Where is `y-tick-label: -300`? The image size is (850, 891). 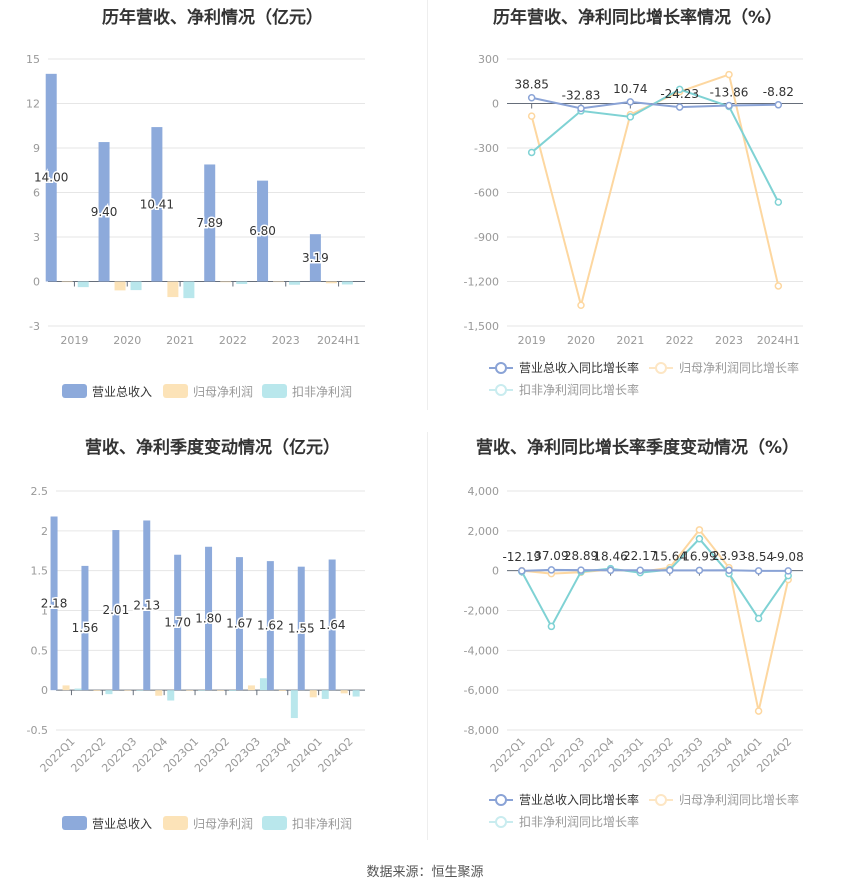
y-tick-label: -300 is located at coordinates (486, 148).